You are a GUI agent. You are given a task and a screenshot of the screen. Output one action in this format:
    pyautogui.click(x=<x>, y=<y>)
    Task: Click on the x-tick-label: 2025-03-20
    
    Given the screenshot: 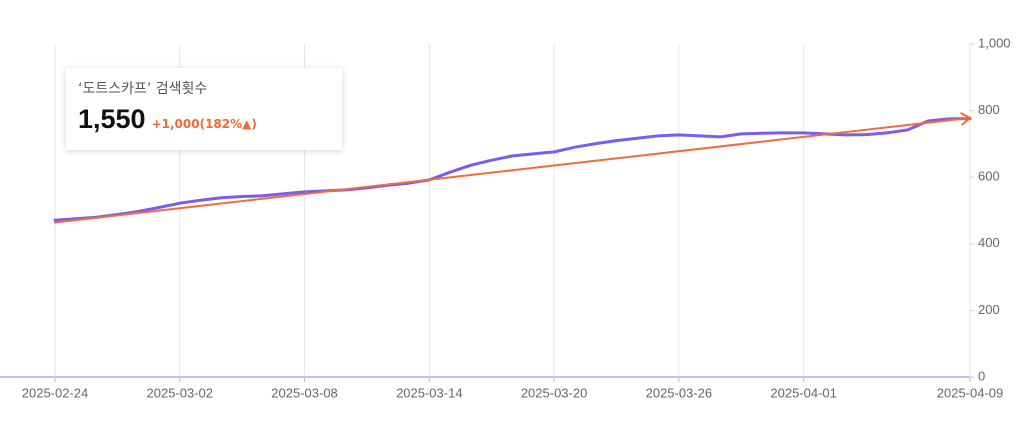 What is the action you would take?
    pyautogui.click(x=554, y=392)
    